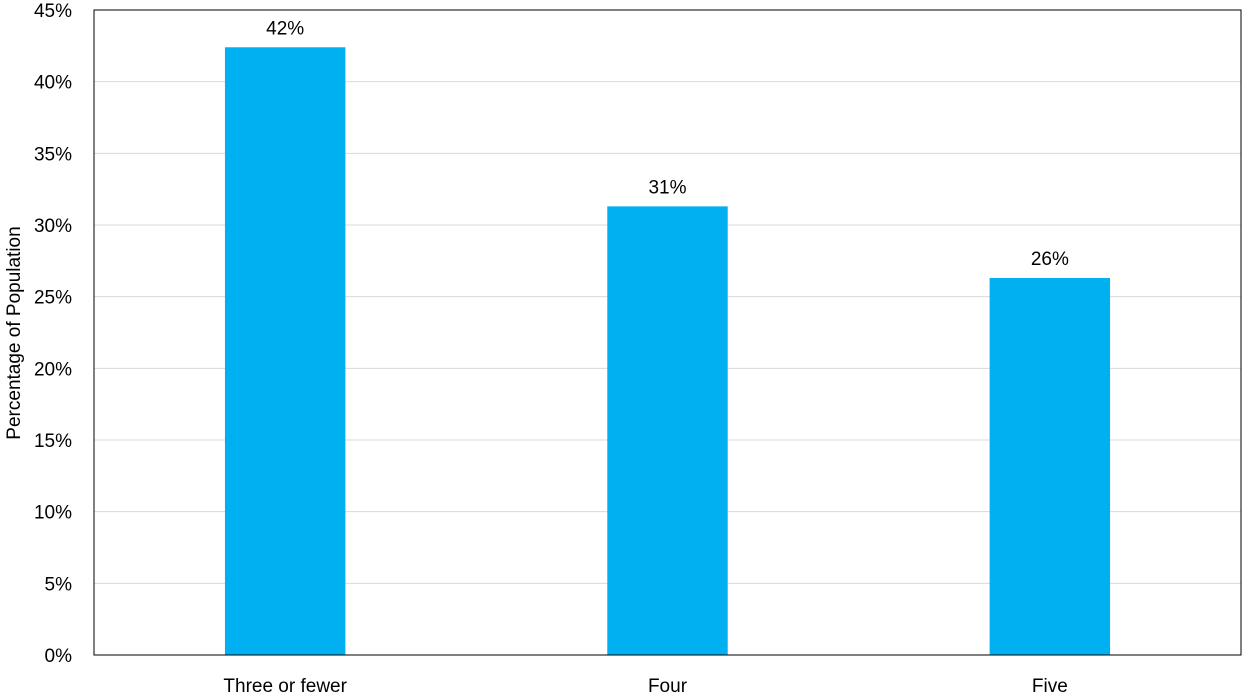  I want to click on y-tick-label: 10%, so click(53, 513).